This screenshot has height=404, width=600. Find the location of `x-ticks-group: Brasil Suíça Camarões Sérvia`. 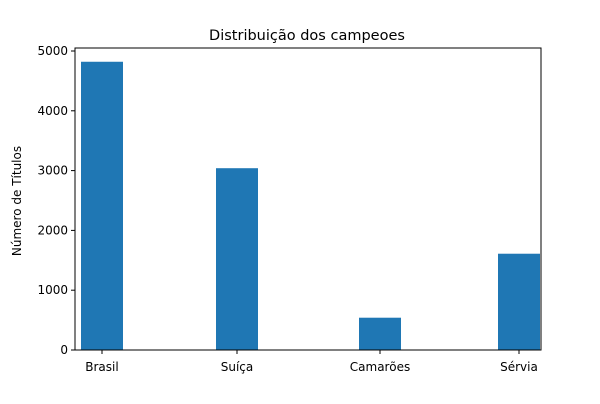

x-ticks-group: Brasil Suíça Camarões Sérvia is located at coordinates (311, 362).